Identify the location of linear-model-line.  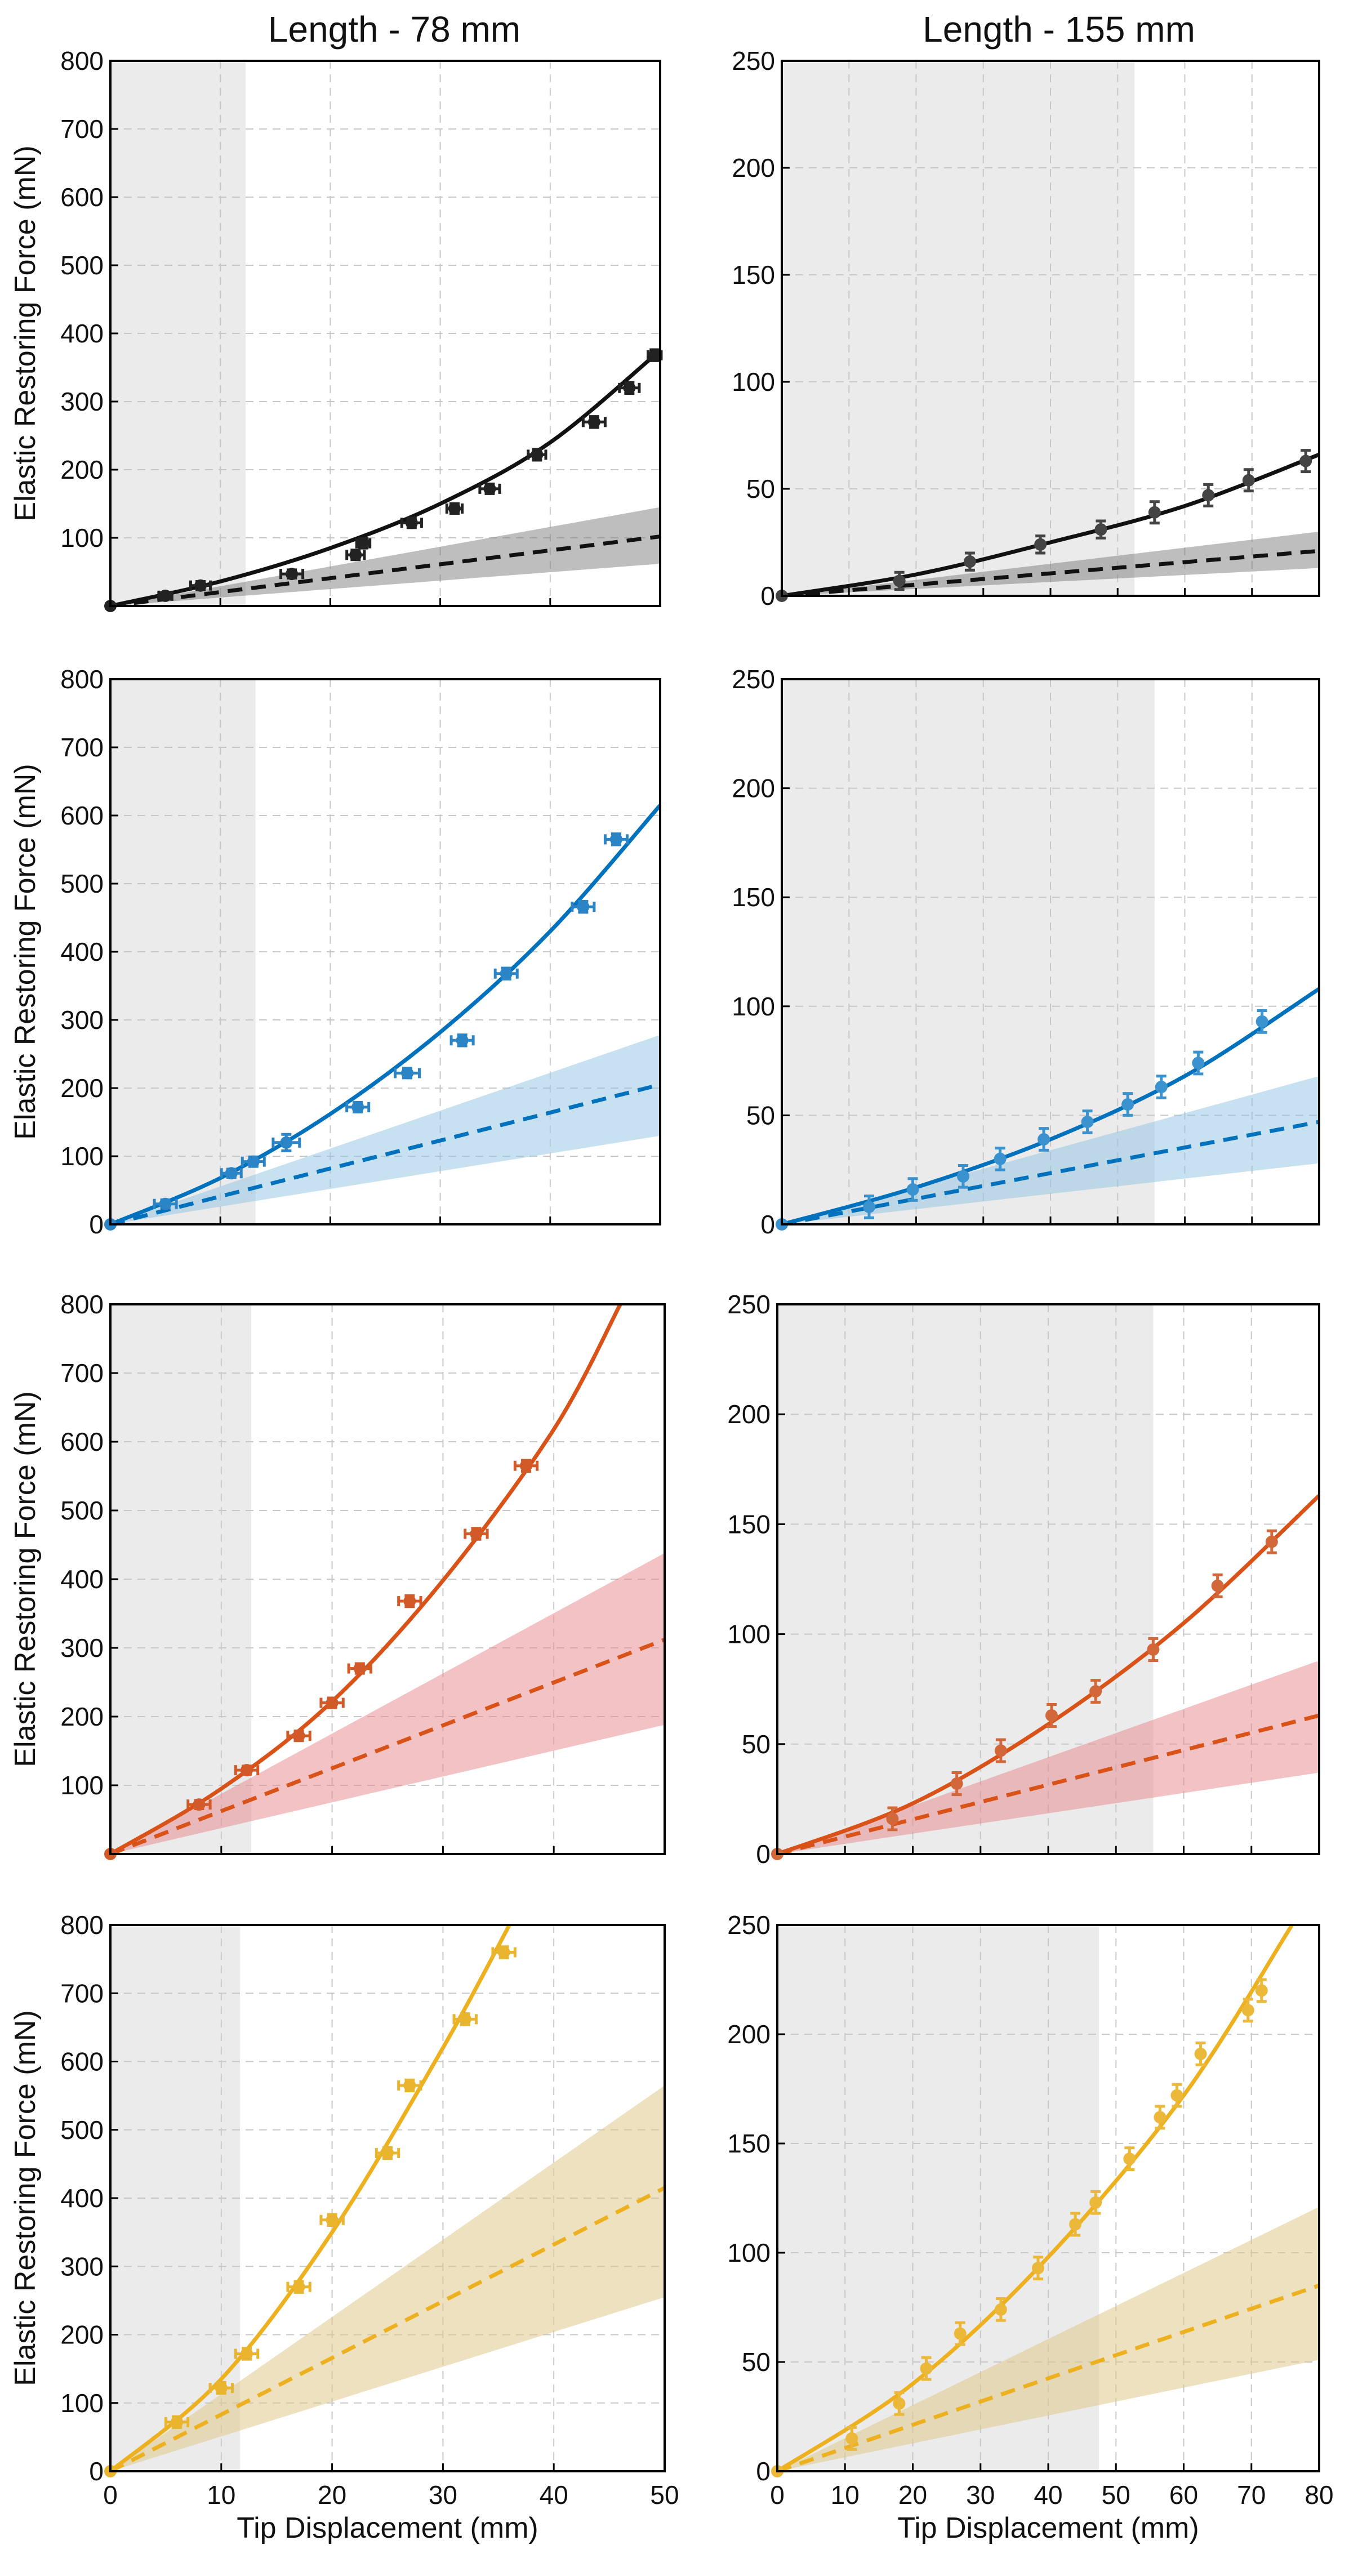
(1050, 572).